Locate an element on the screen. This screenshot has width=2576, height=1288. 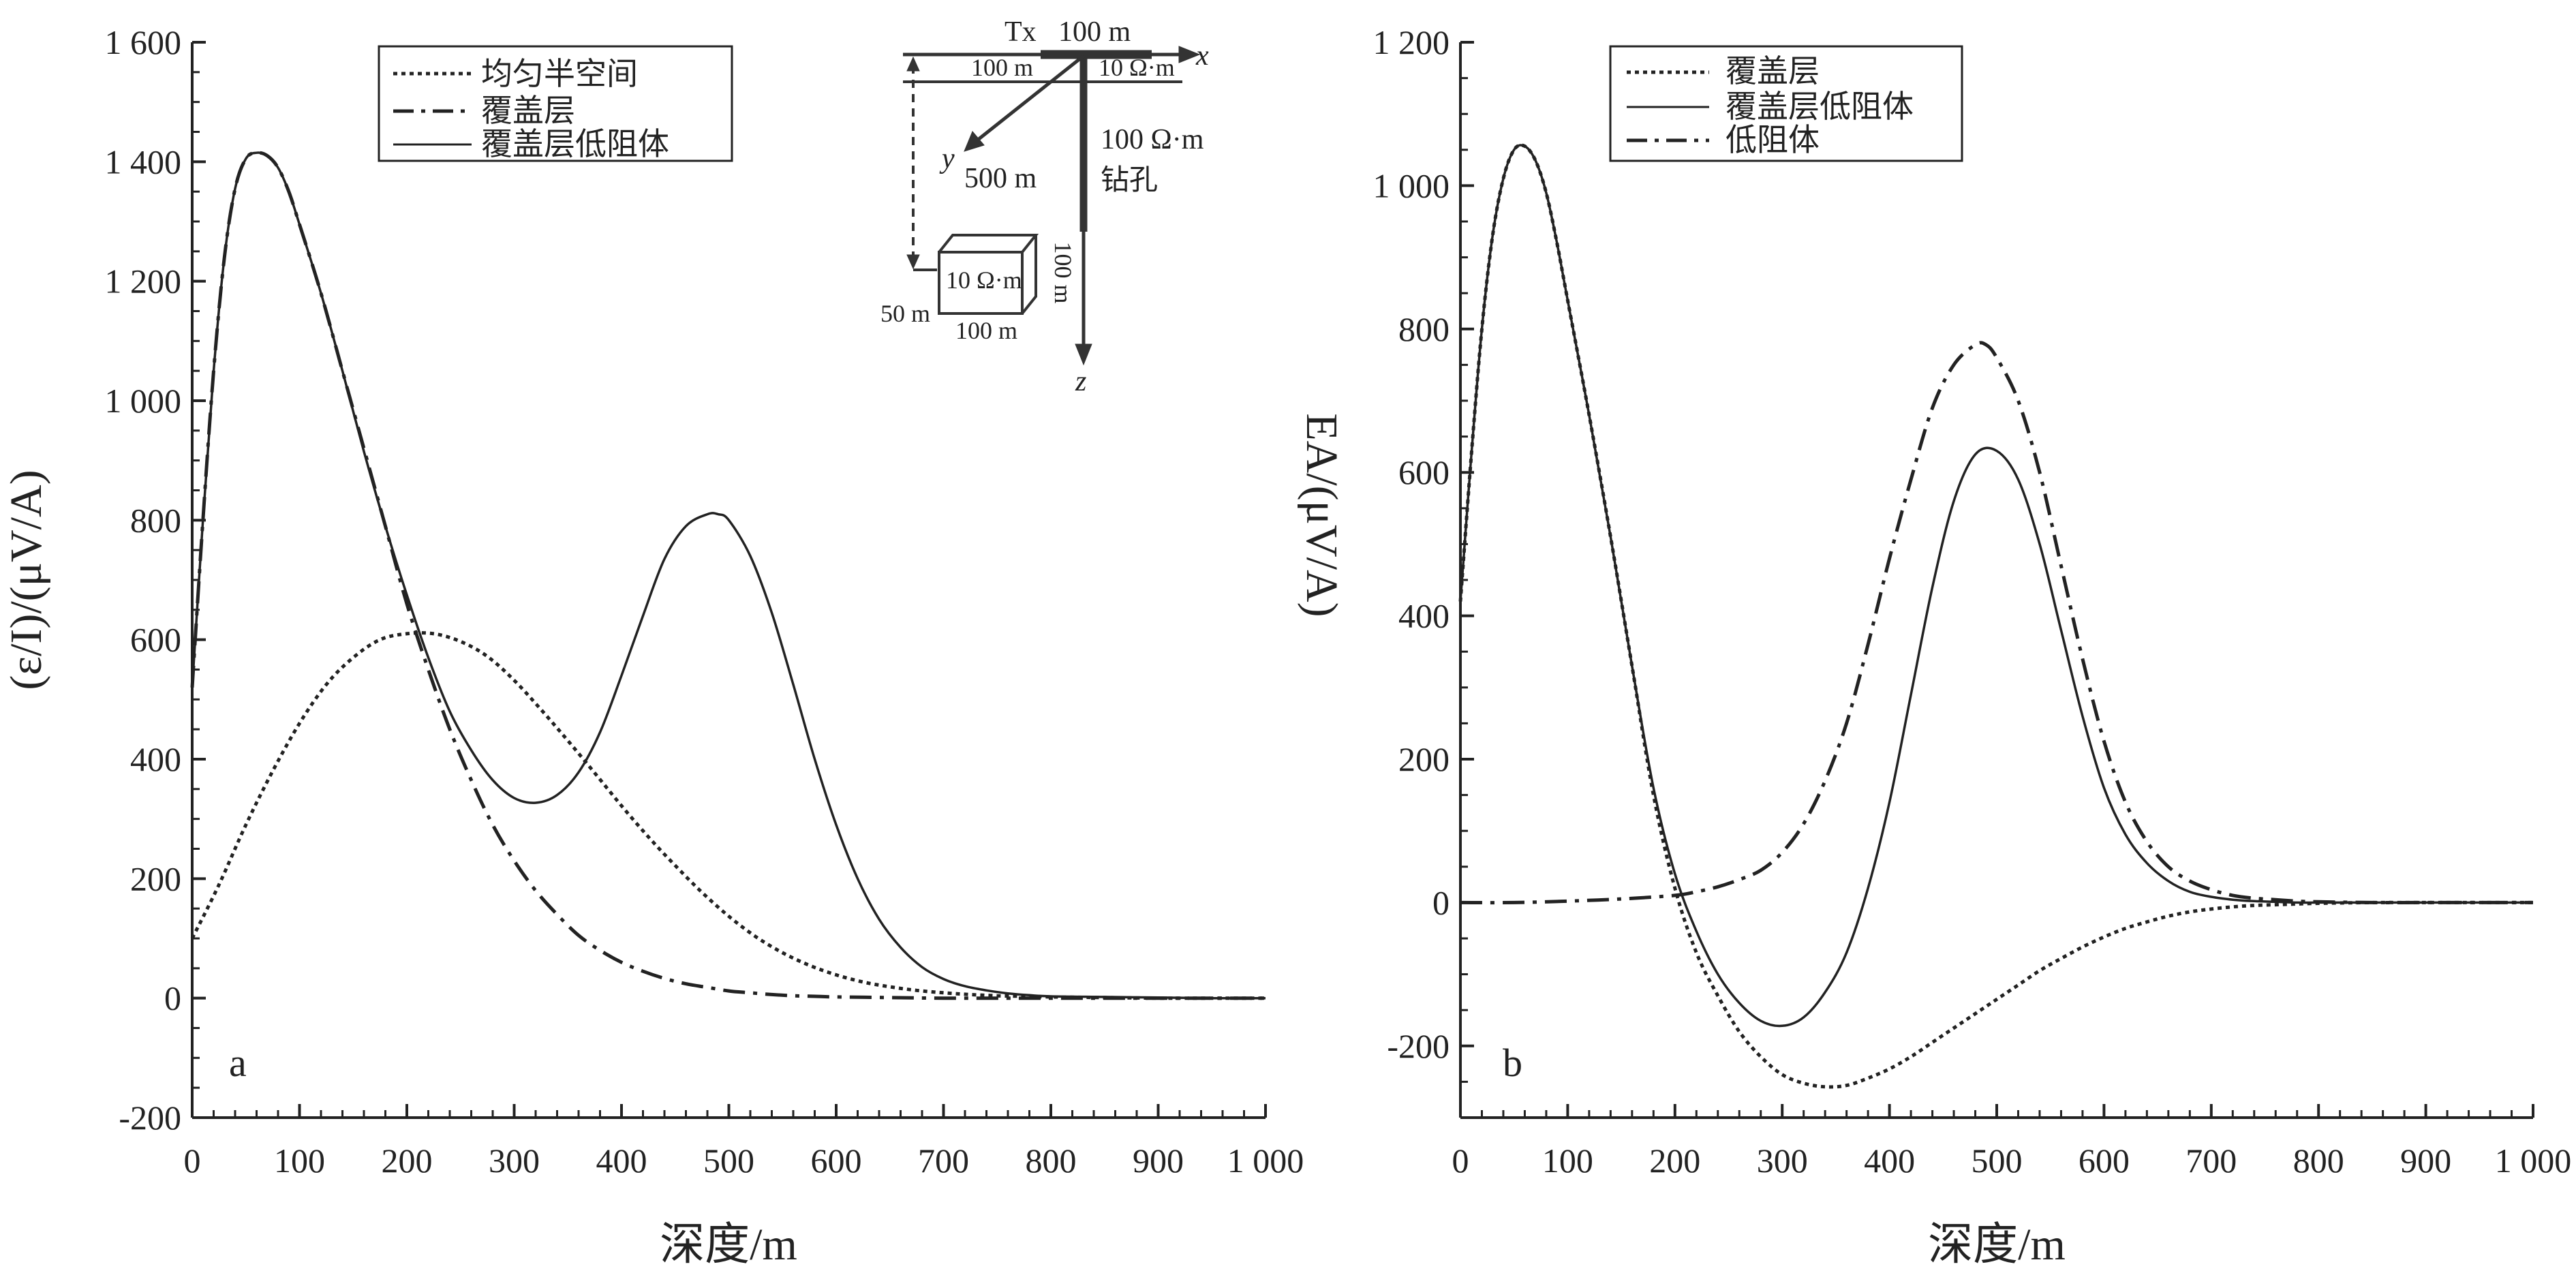
panel-letter-a: a is located at coordinates (238, 1063).